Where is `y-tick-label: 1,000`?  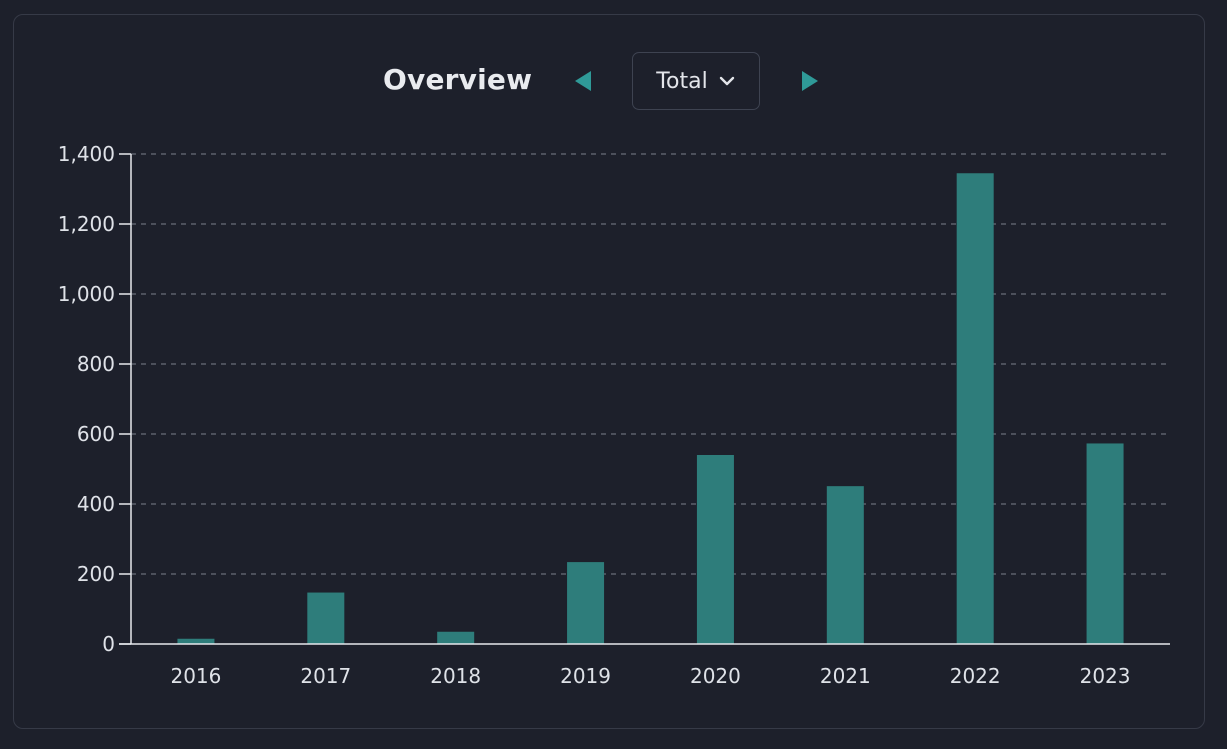
y-tick-label: 1,000 is located at coordinates (86, 294).